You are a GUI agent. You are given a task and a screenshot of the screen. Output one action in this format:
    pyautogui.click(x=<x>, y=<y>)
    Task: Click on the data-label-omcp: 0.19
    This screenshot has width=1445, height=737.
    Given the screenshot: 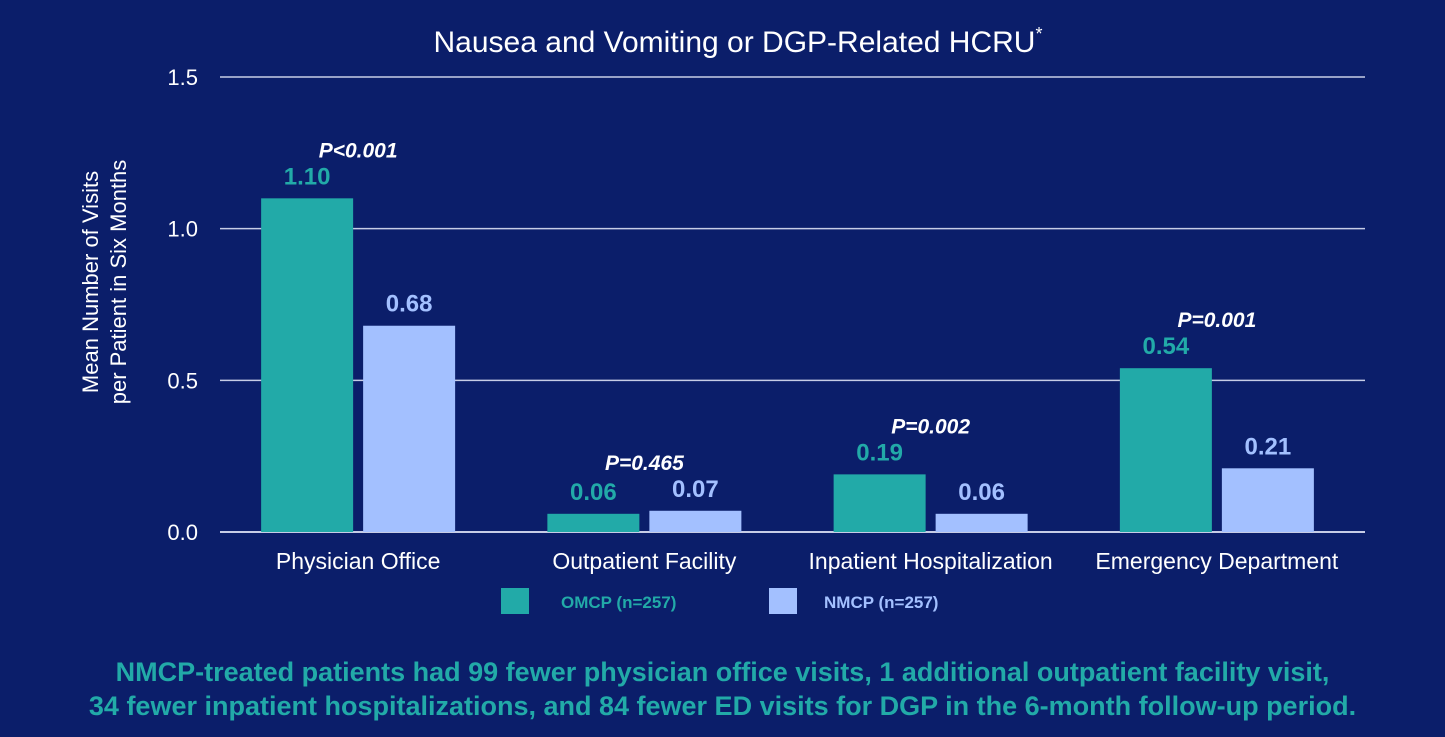 What is the action you would take?
    pyautogui.click(x=879, y=452)
    